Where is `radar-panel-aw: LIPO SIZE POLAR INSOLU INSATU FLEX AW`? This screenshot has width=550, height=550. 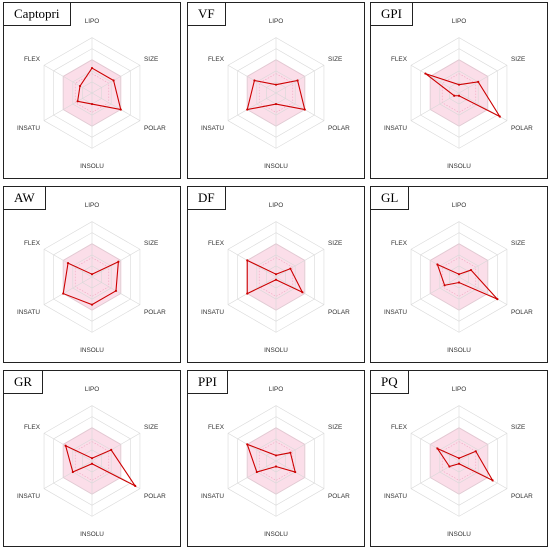 radar-panel-aw: LIPO SIZE POLAR INSOLU INSATU FLEX AW is located at coordinates (92, 274).